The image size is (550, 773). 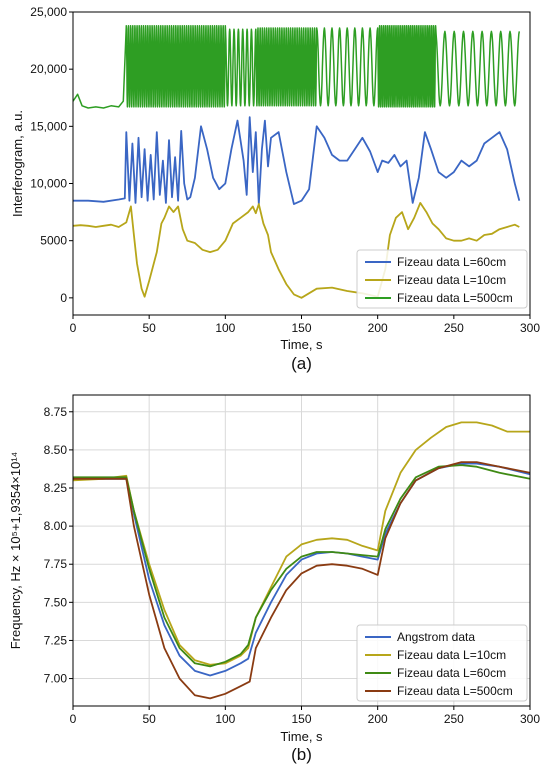 I want to click on legend-label: Angstrom data, so click(x=436, y=637).